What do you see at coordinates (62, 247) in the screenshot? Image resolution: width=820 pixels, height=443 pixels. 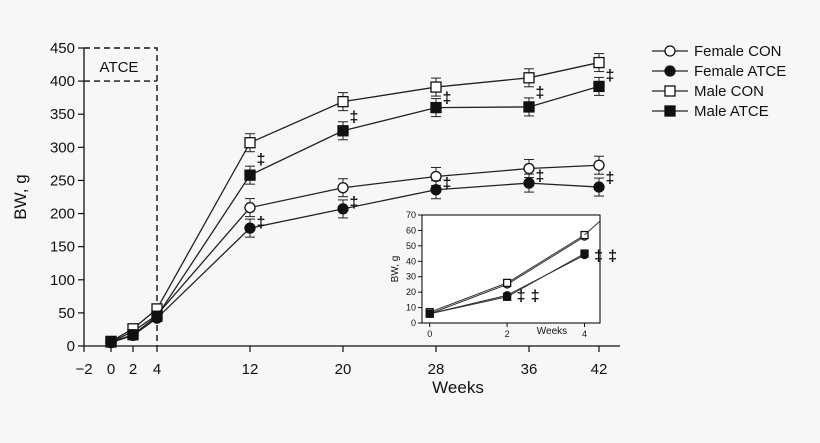 I see `y-tick-label: 150` at bounding box center [62, 247].